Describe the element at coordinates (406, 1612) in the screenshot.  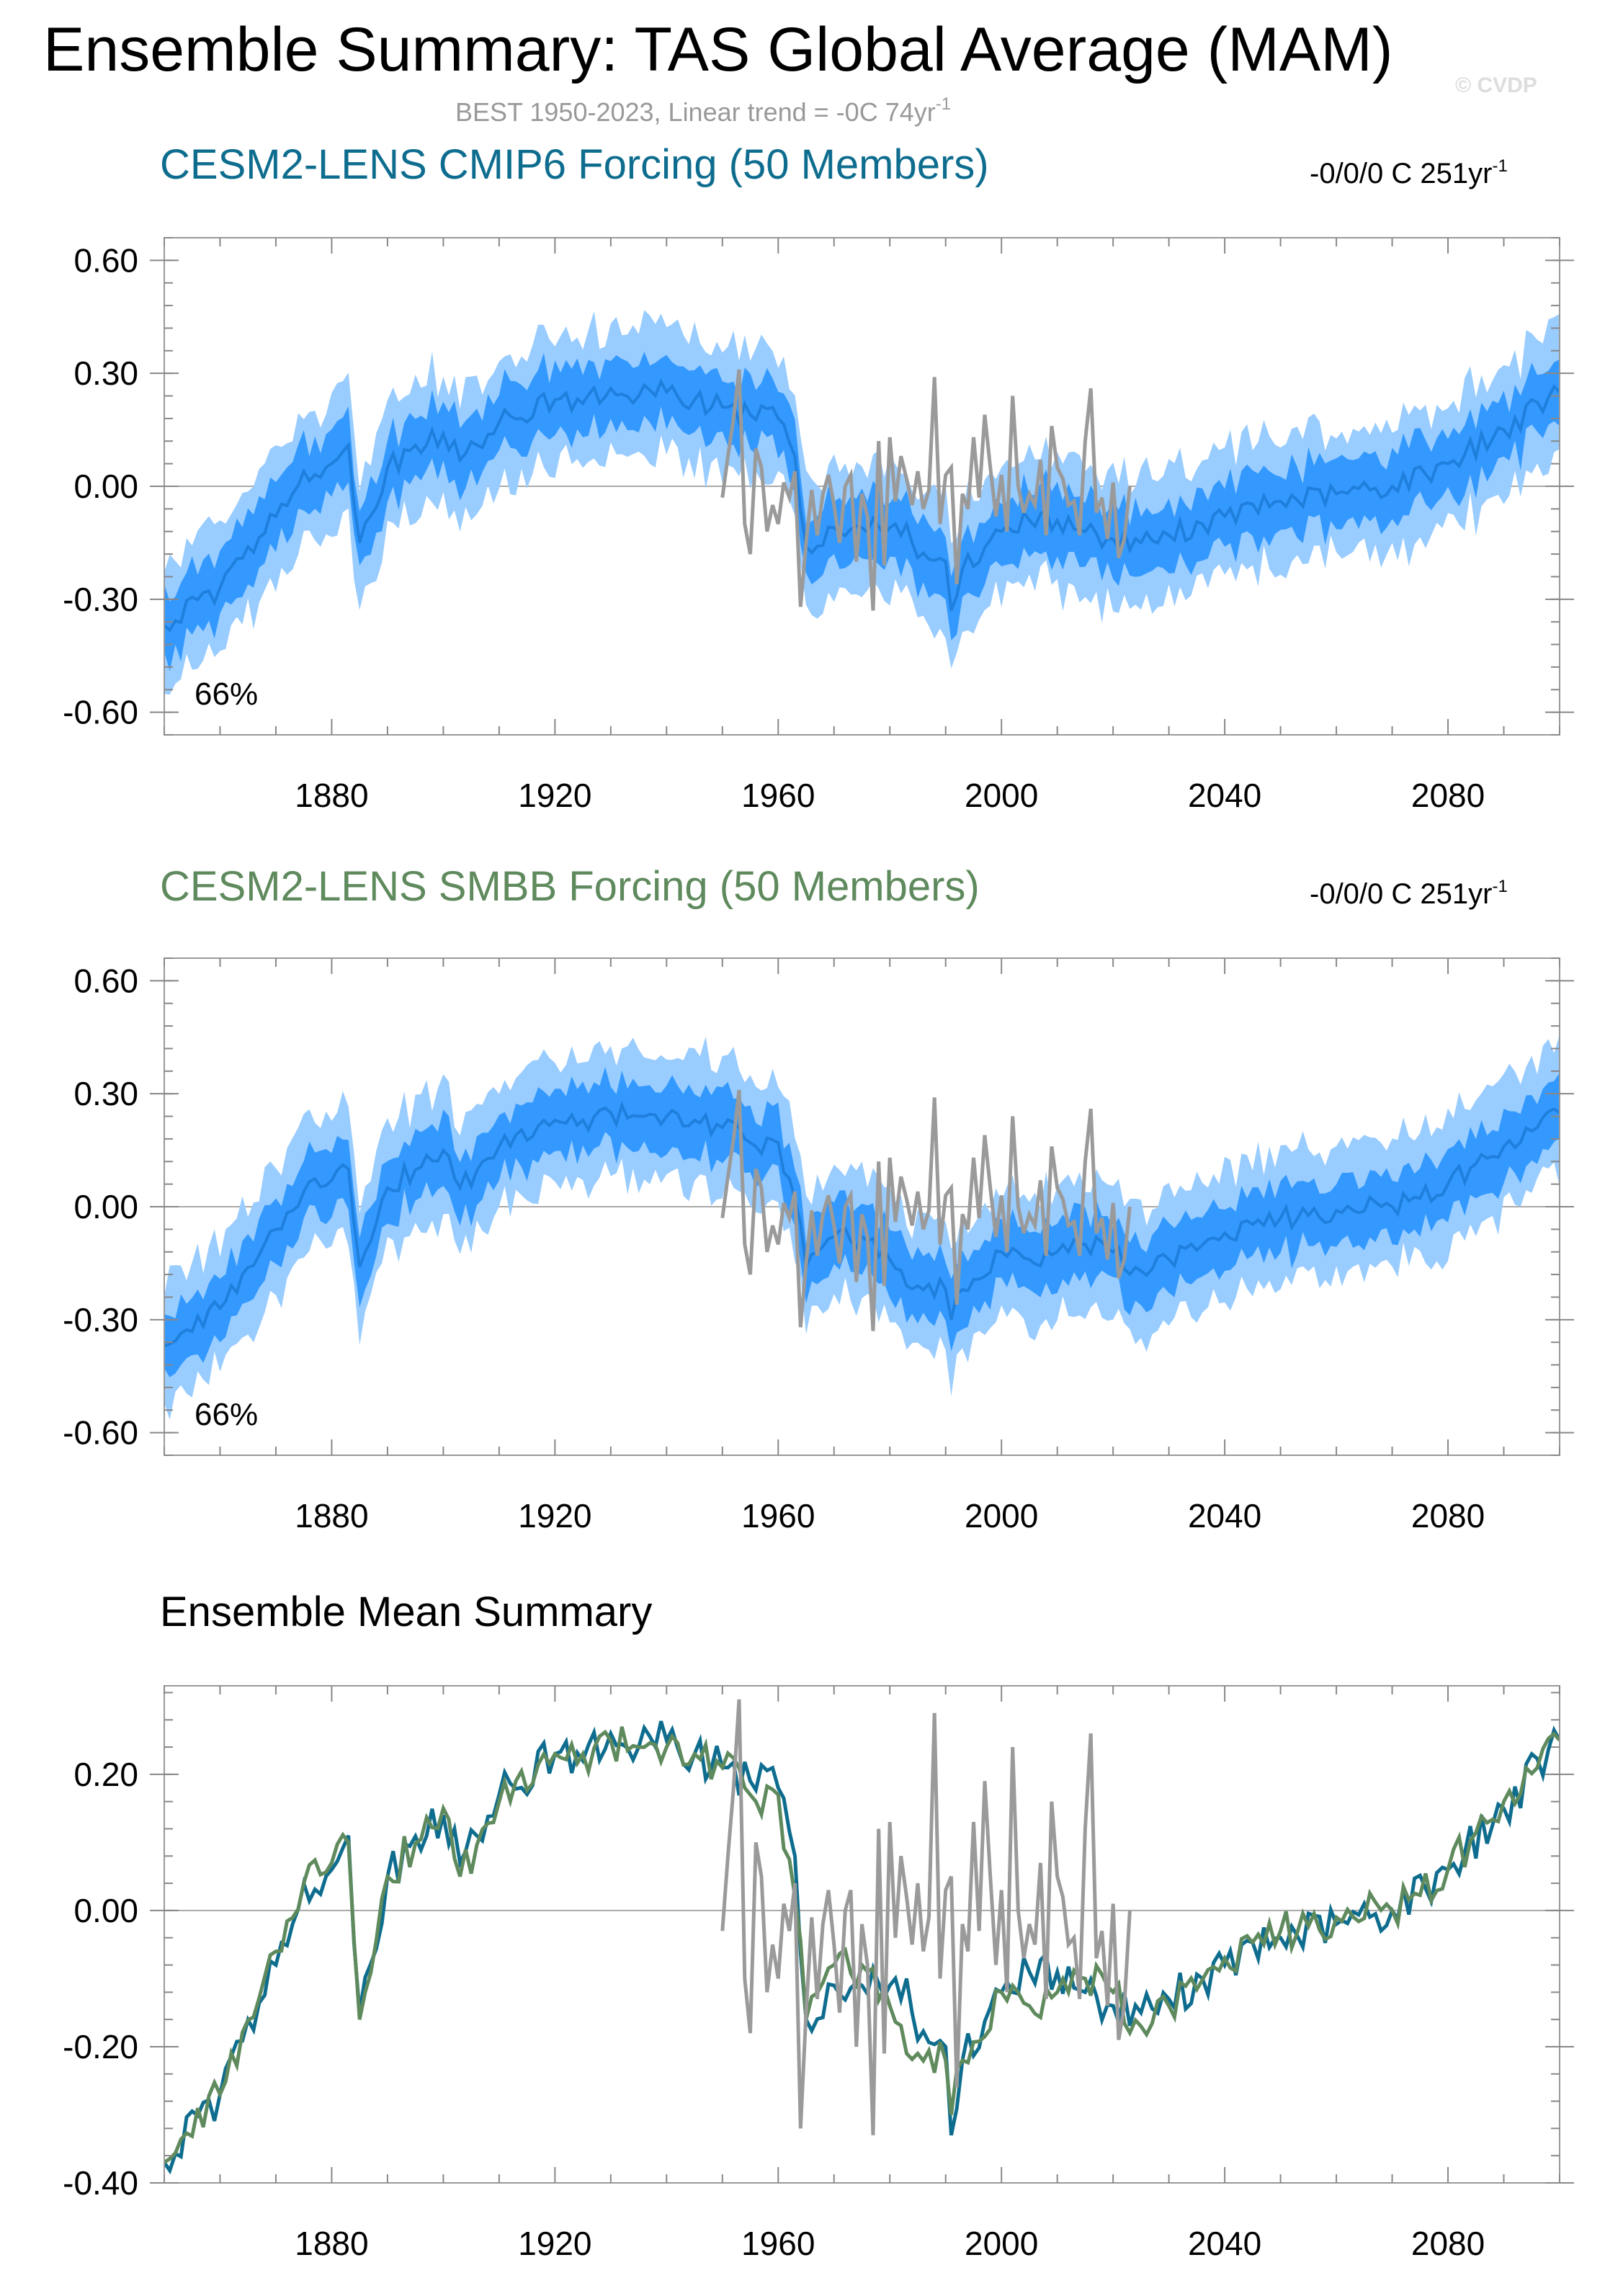
I see `panel-title-ensemble-mean: Ensemble Mean Summary` at that location.